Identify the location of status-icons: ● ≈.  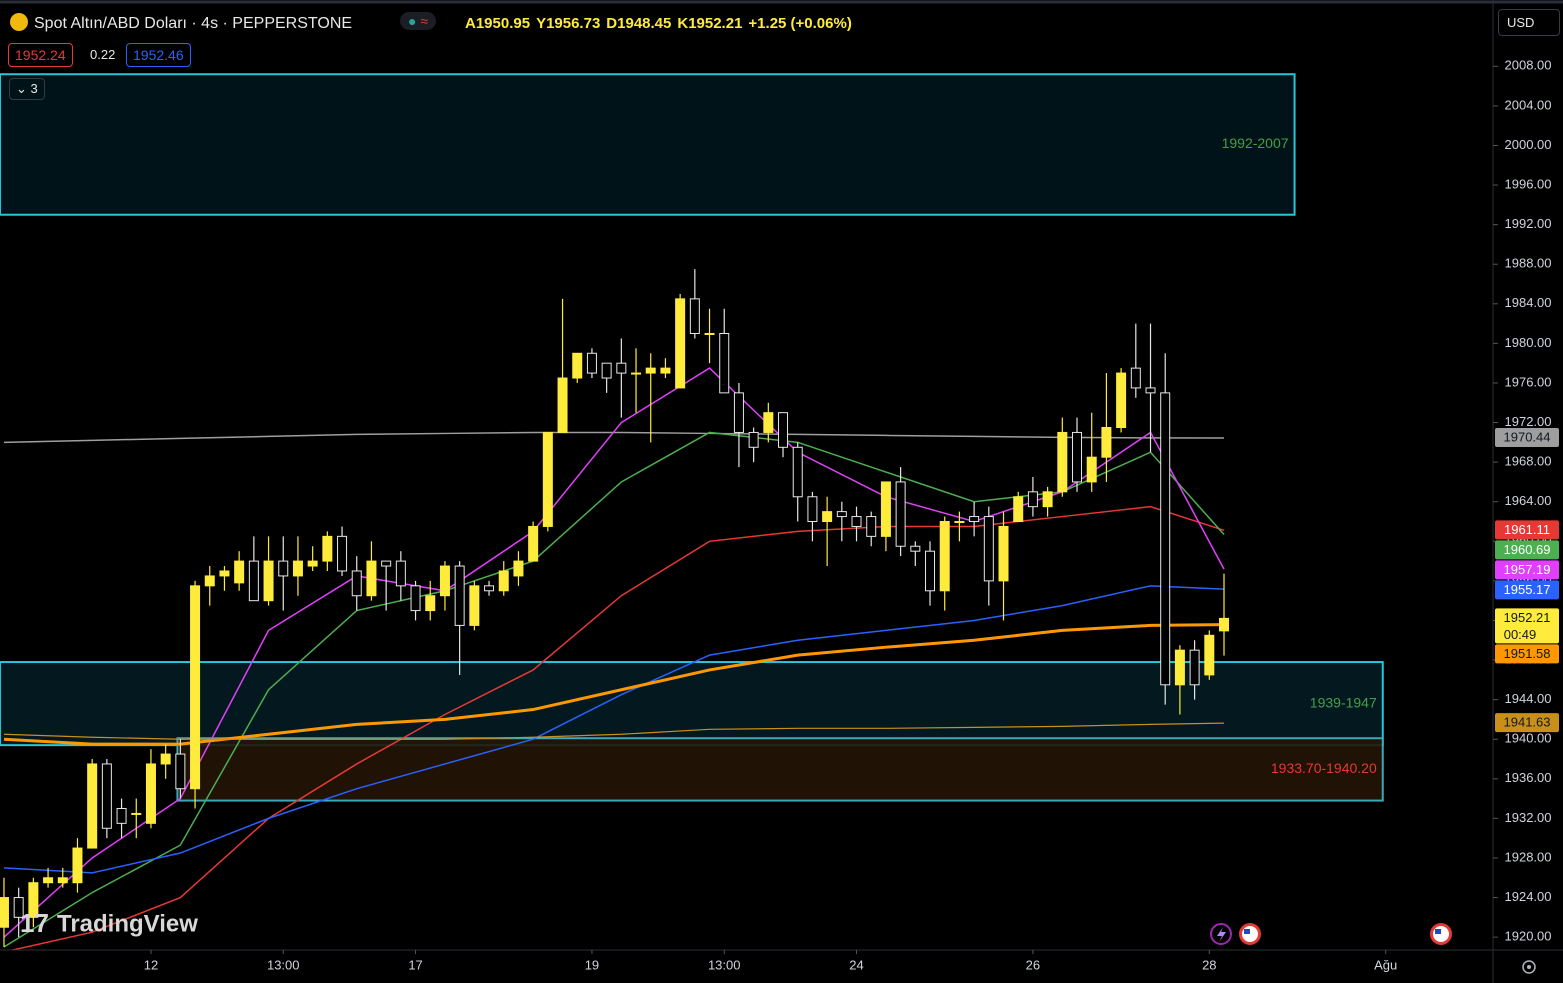
(418, 21).